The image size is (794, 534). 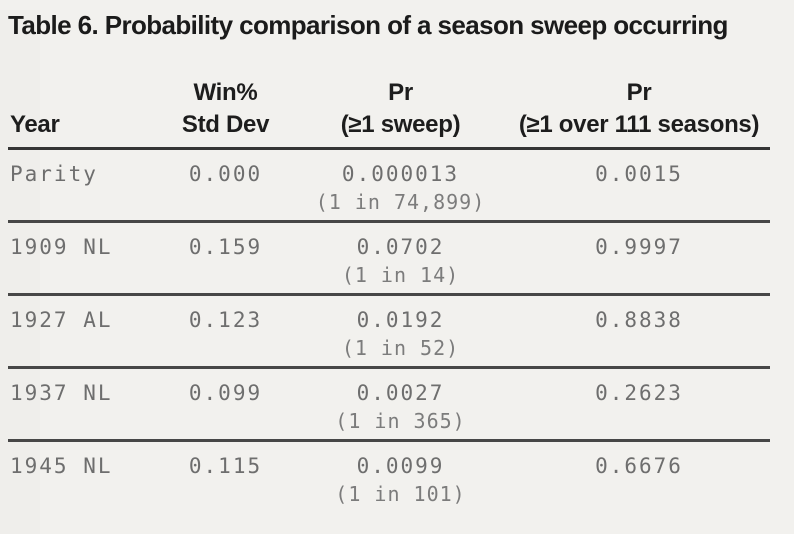 I want to click on table-row-1945-nl: 1945 NL 0.115 0.0099 (1 in 101) 0.6676, so click(x=389, y=477).